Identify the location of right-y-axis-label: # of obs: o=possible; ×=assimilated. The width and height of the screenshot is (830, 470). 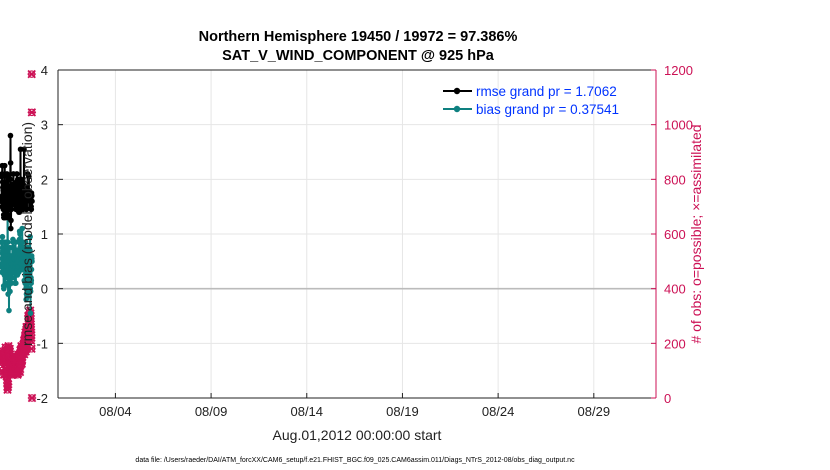
(696, 233).